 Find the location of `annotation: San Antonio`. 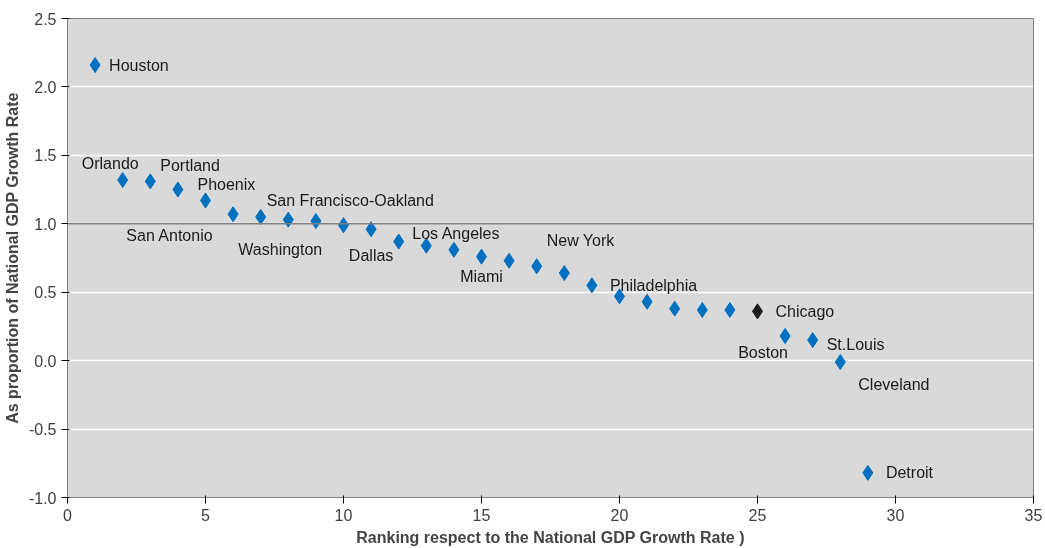

annotation: San Antonio is located at coordinates (169, 236).